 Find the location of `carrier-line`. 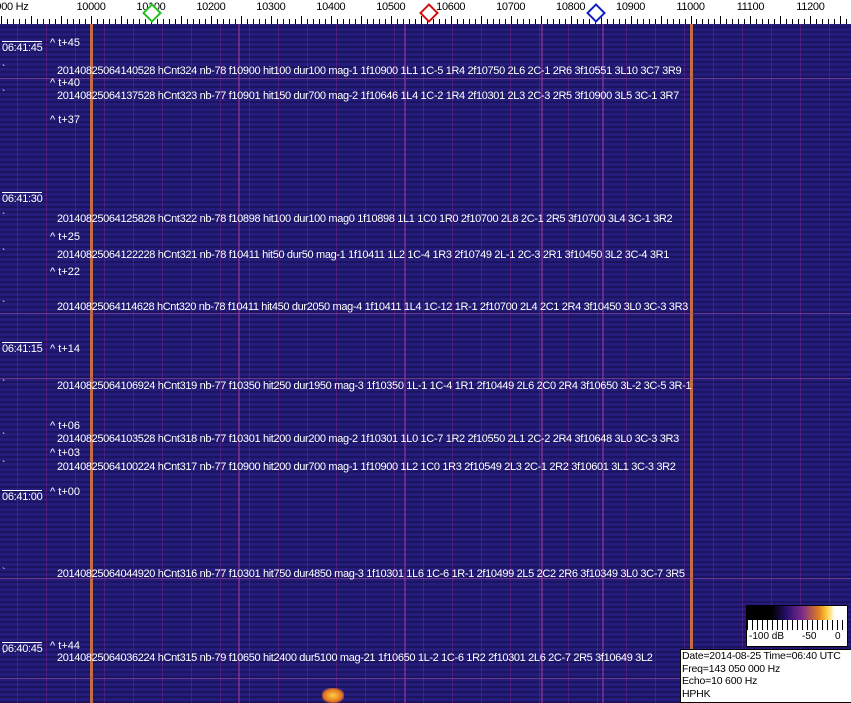

carrier-line is located at coordinates (691, 363).